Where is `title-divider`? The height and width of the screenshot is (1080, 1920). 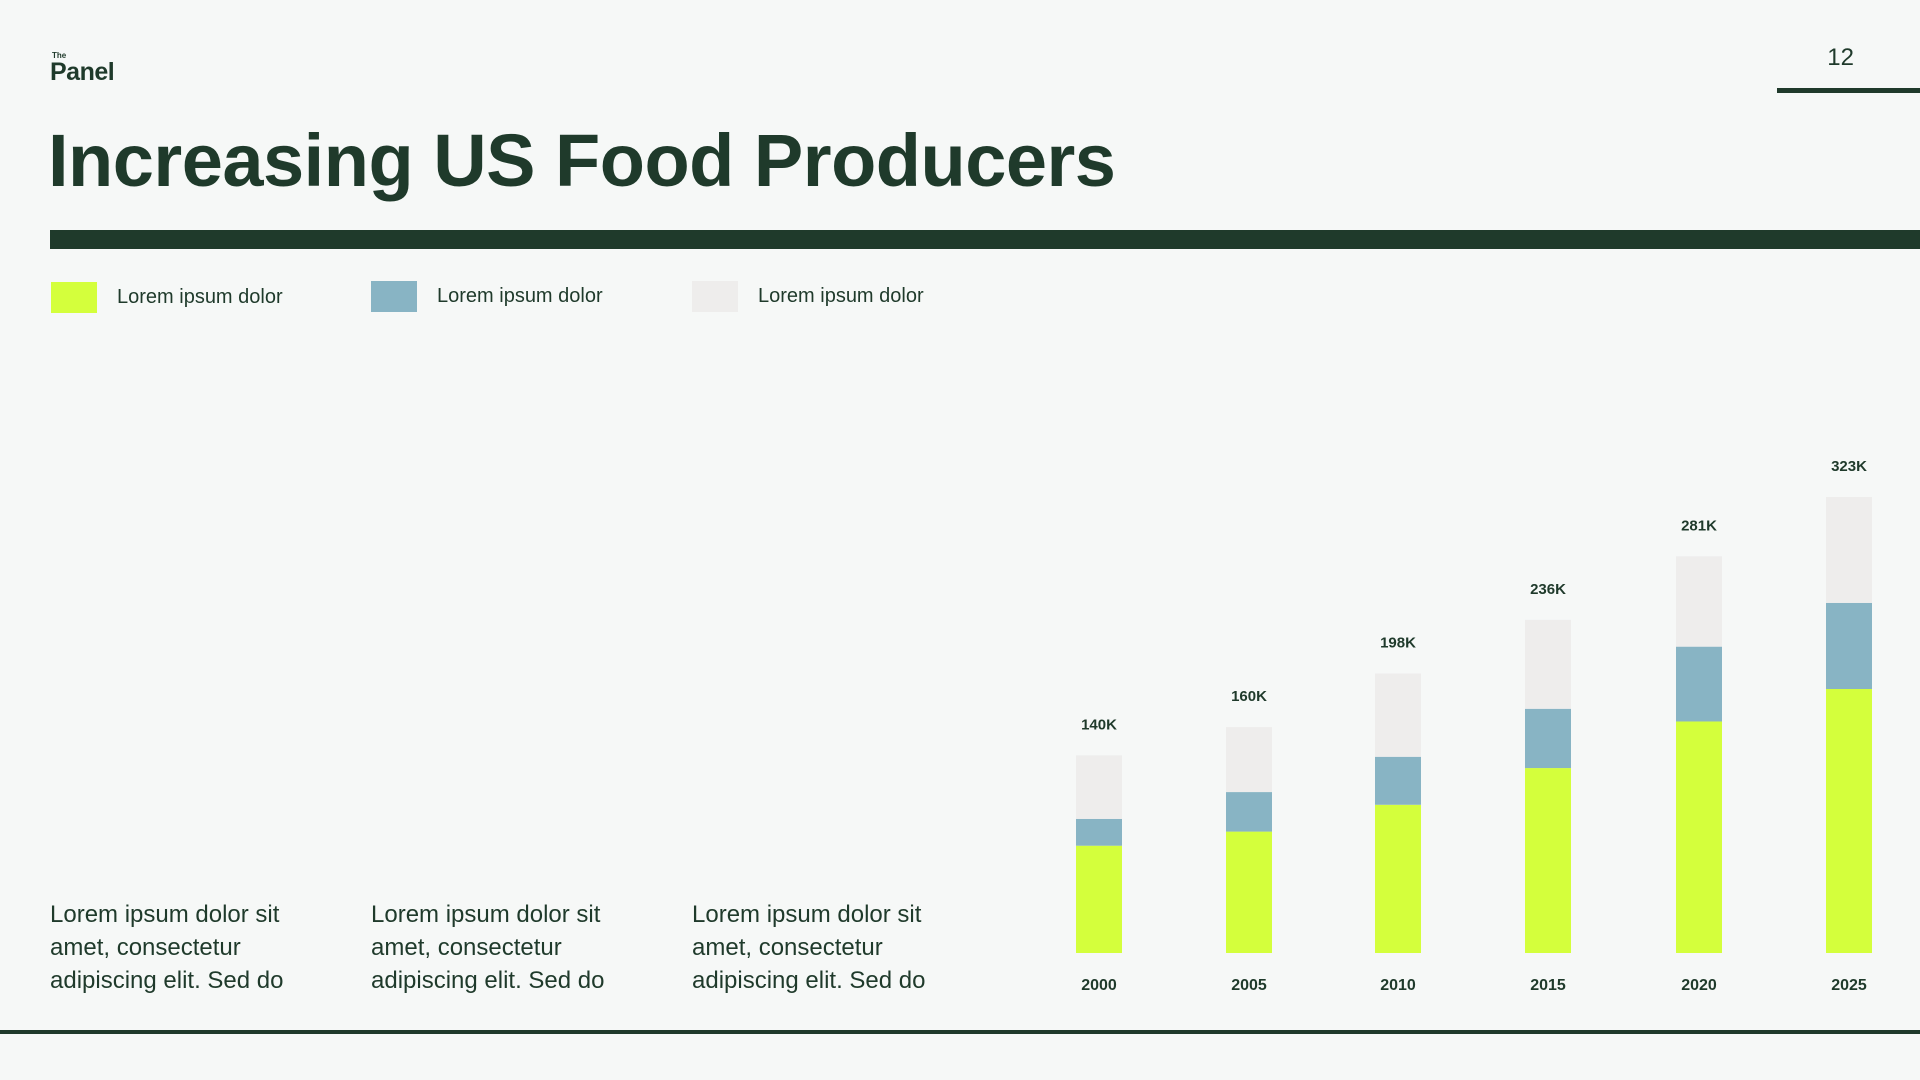 title-divider is located at coordinates (985, 239).